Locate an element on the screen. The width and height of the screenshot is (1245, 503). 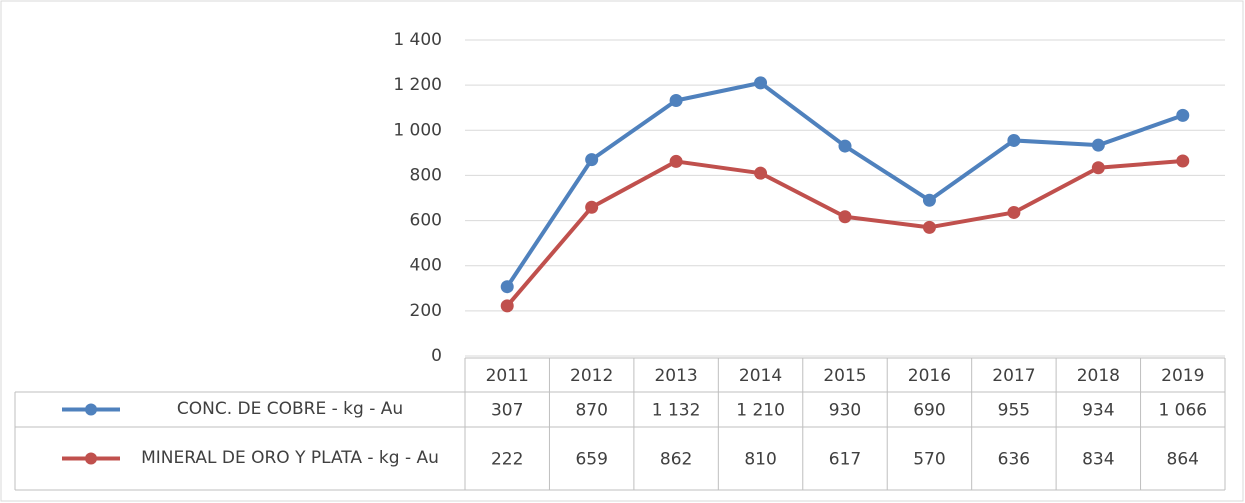
x-tick-label: 2018 is located at coordinates (1098, 376).